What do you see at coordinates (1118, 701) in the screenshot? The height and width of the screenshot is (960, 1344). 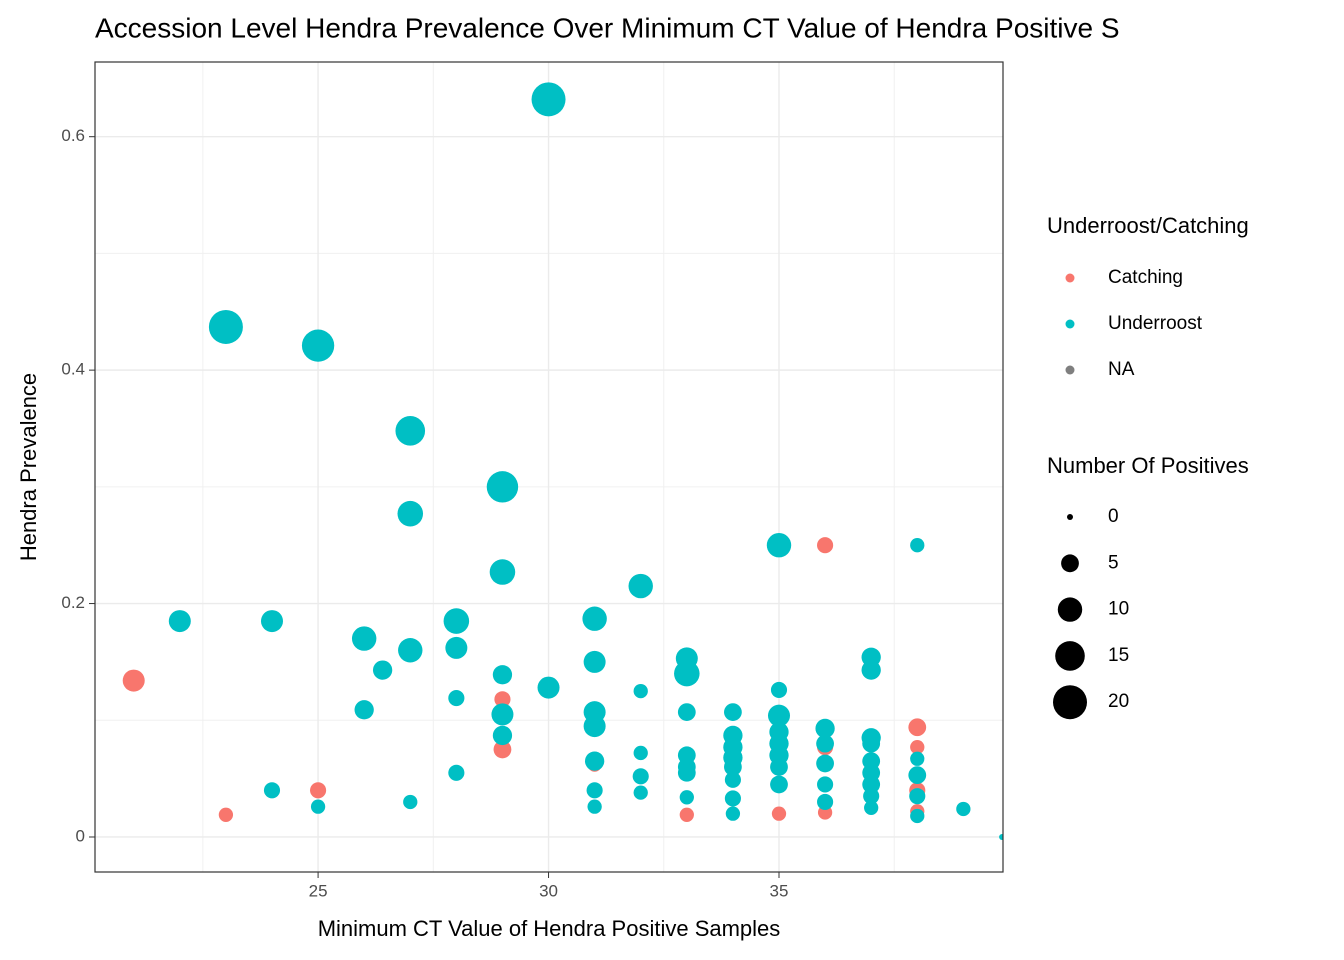 I see `legend-label: 20` at bounding box center [1118, 701].